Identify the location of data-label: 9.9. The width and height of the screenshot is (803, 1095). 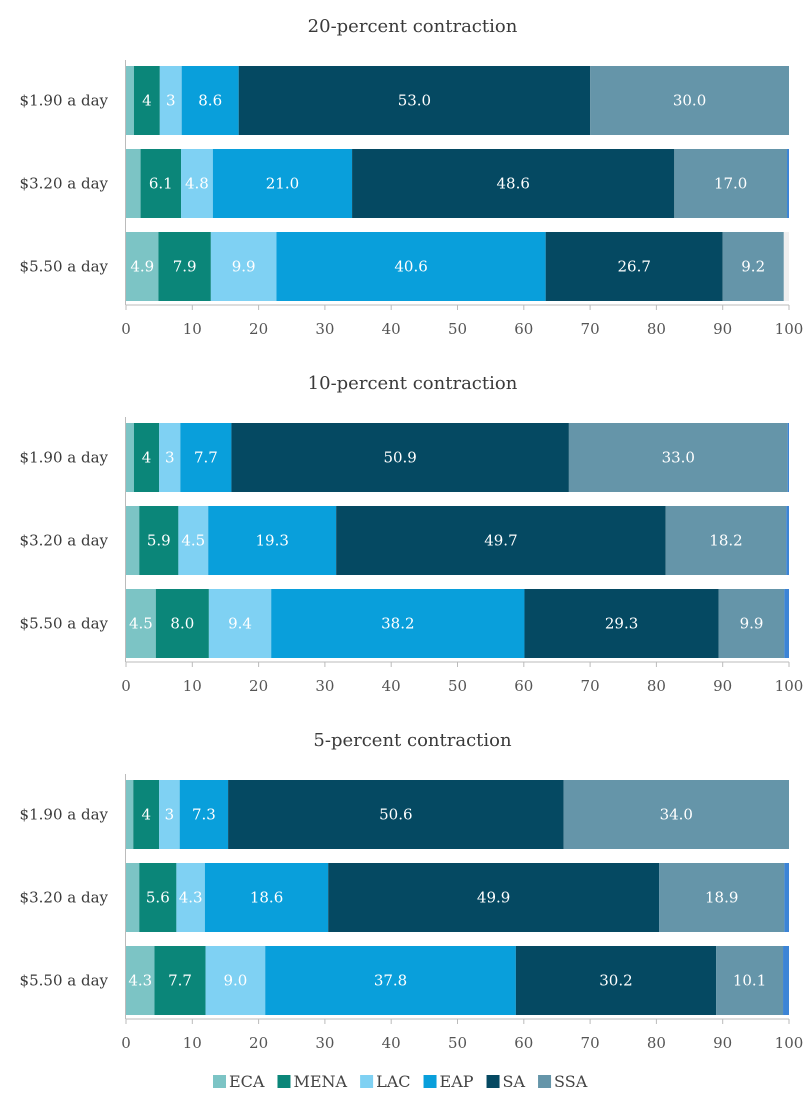
(752, 624).